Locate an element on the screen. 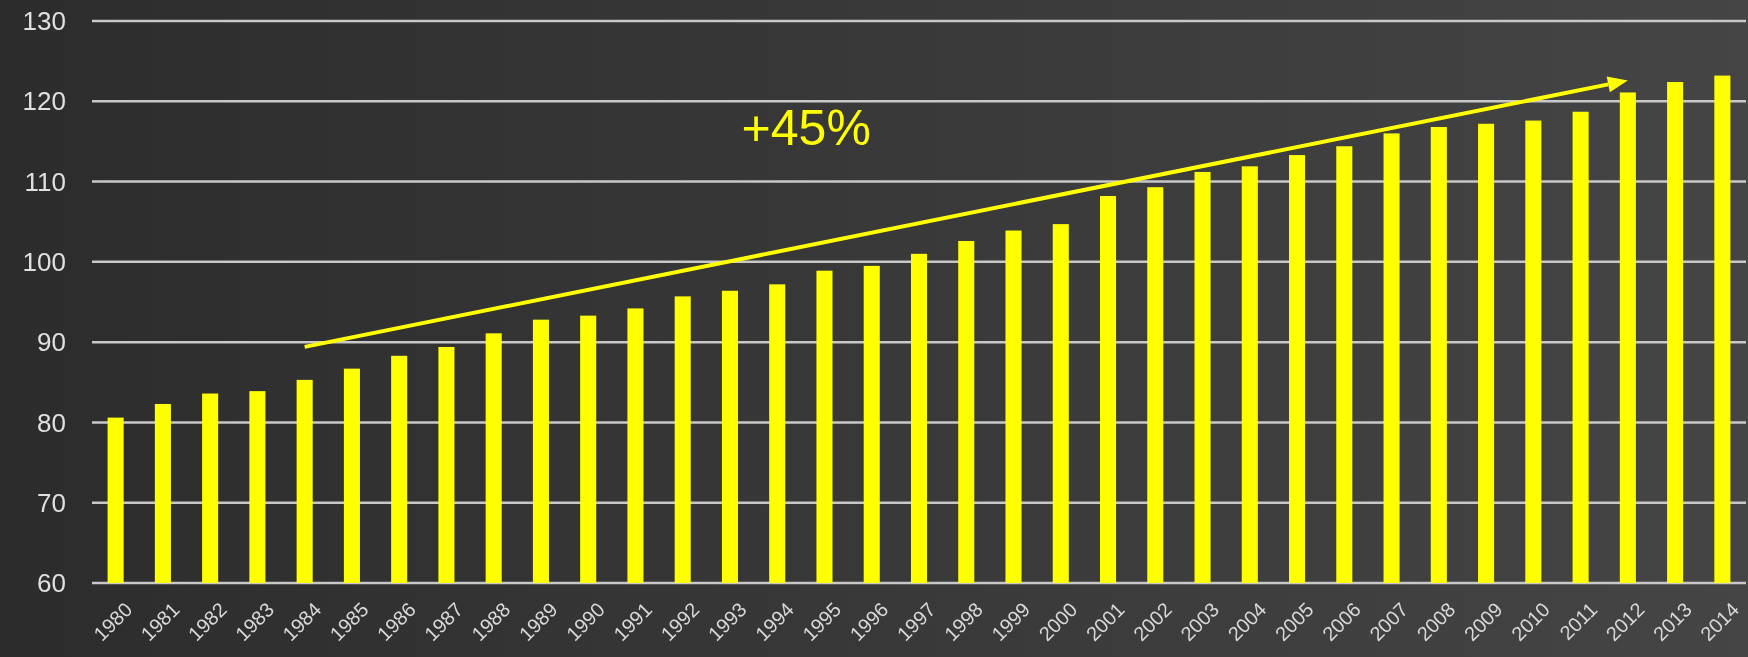  y-tick-label: 120 is located at coordinates (44, 101).